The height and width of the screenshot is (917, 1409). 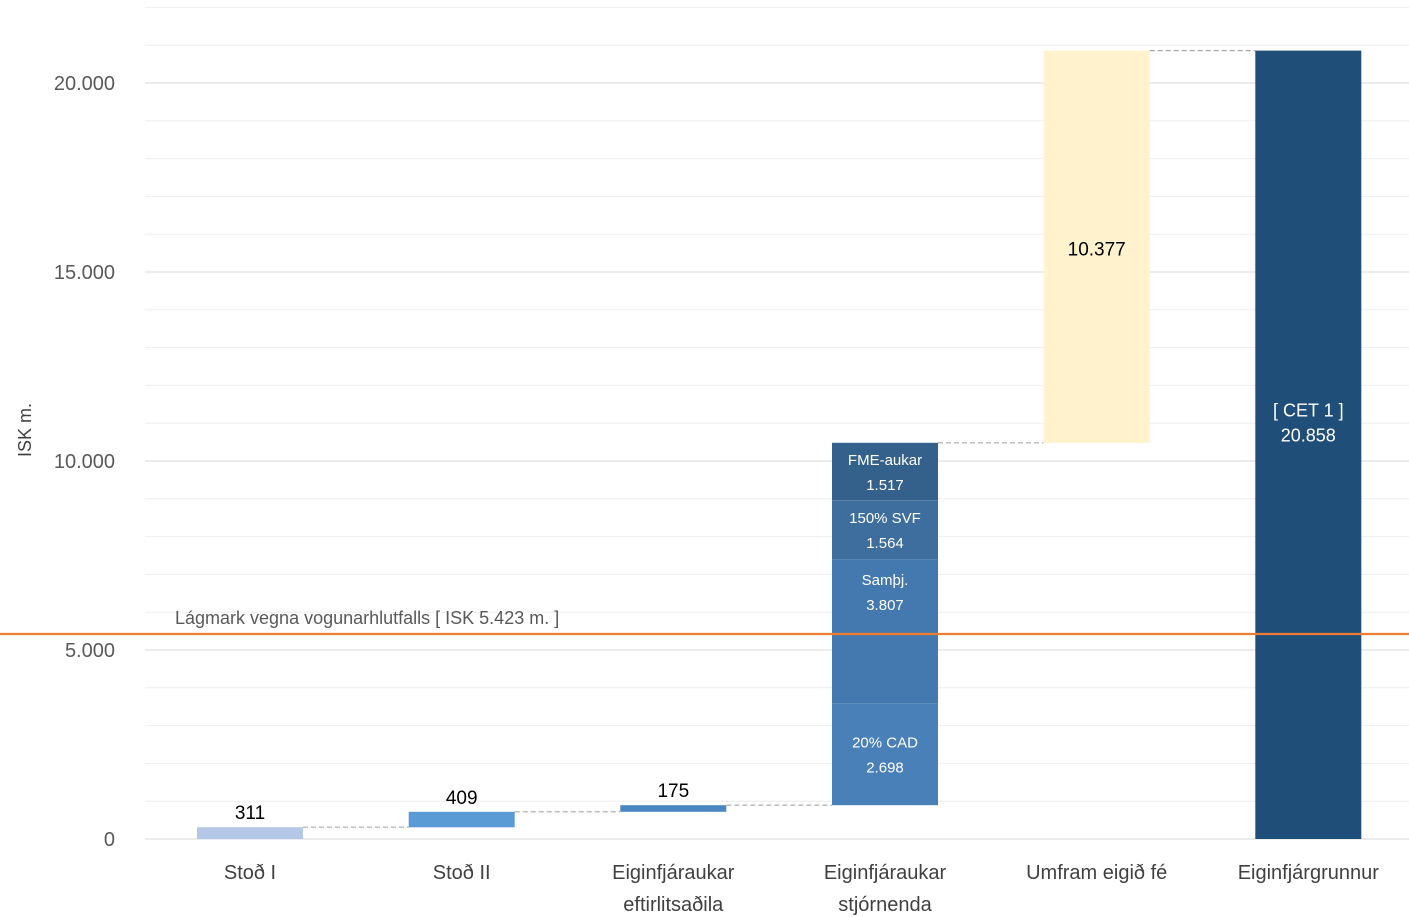 What do you see at coordinates (109, 840) in the screenshot?
I see `y-tick-label: 0` at bounding box center [109, 840].